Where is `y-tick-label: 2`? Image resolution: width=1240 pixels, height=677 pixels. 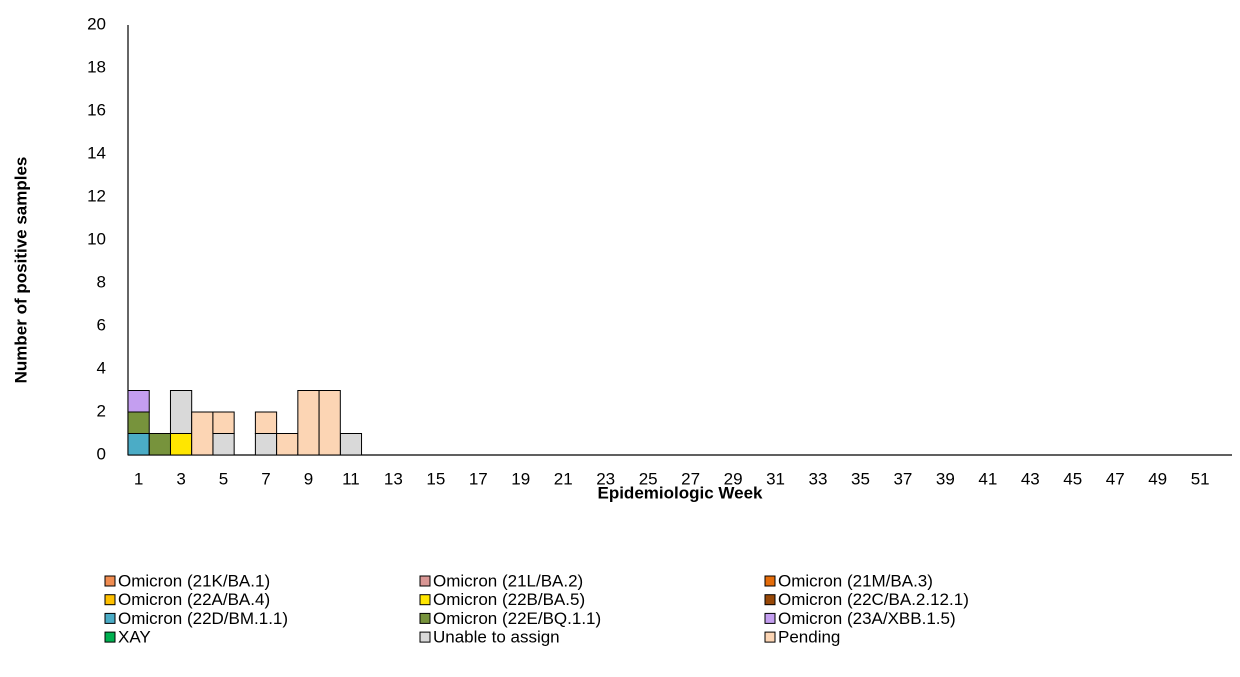 y-tick-label: 2 is located at coordinates (101, 410).